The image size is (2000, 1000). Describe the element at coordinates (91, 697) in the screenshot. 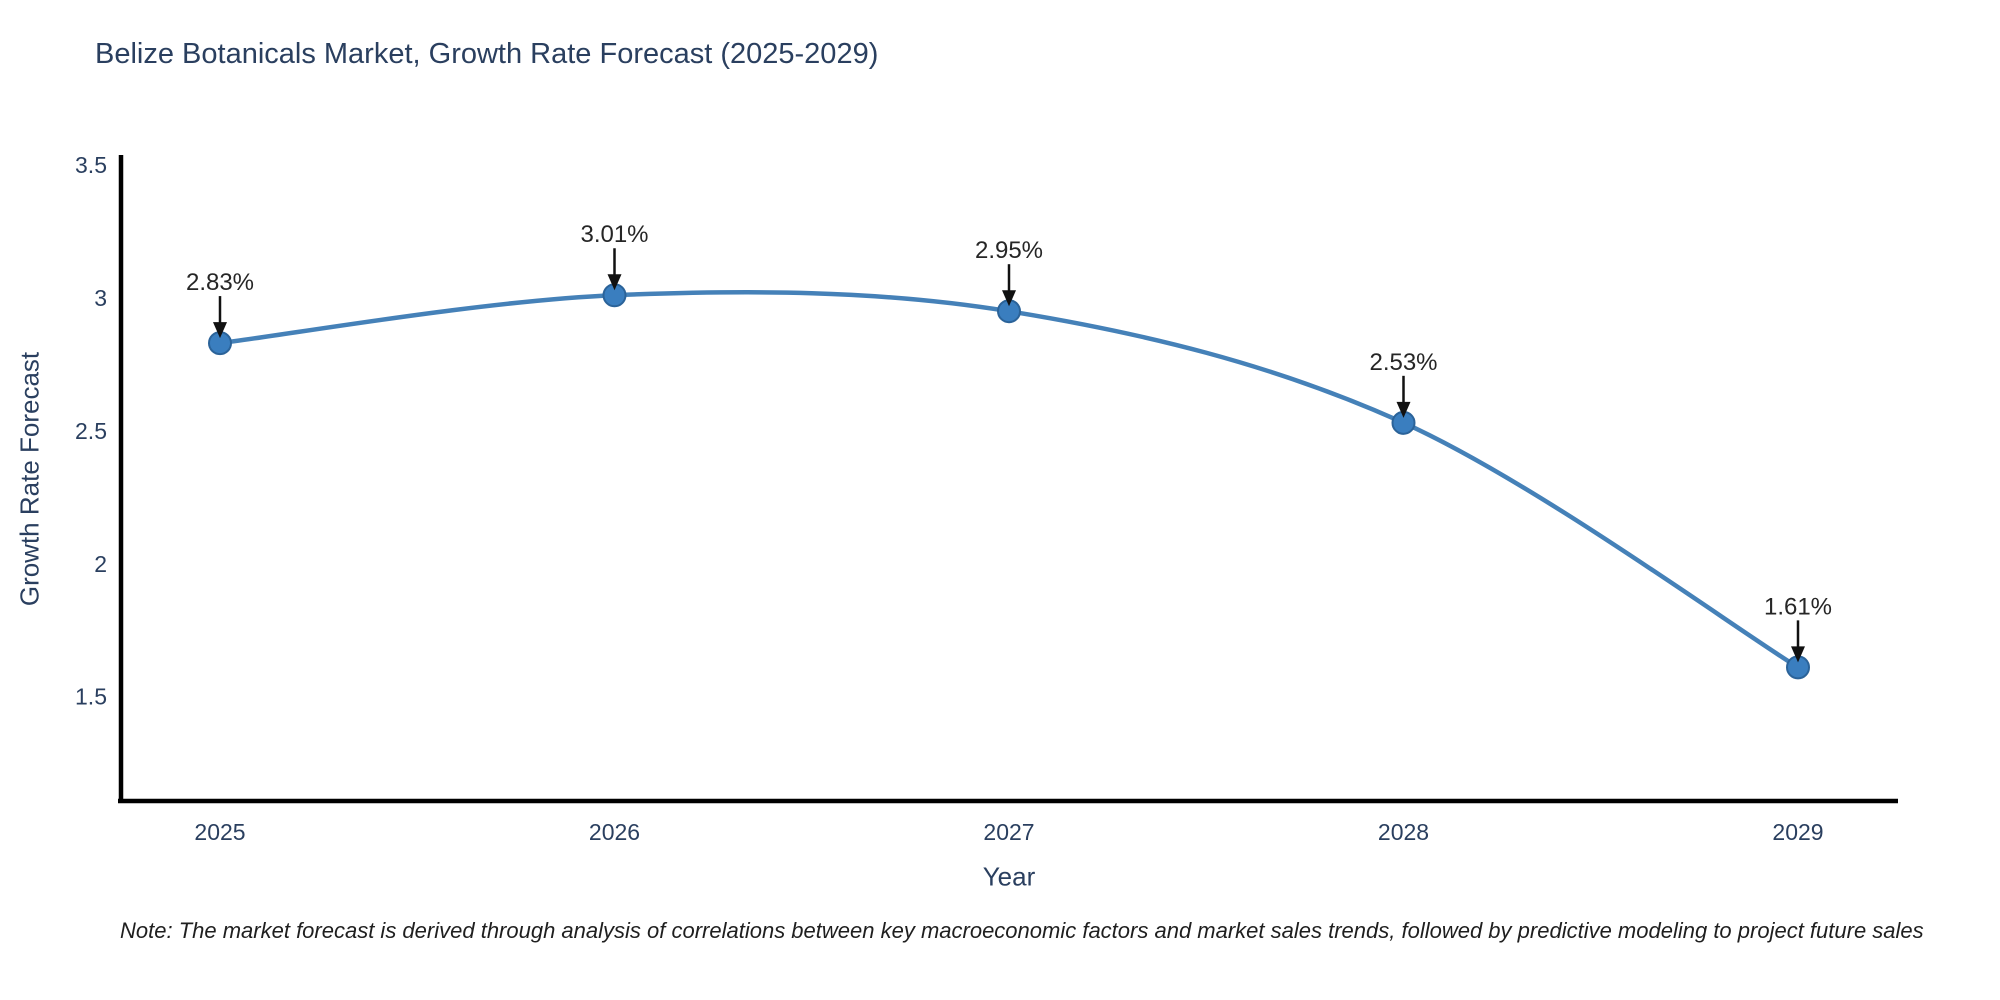

I see `y-tick-label: 1.5` at that location.